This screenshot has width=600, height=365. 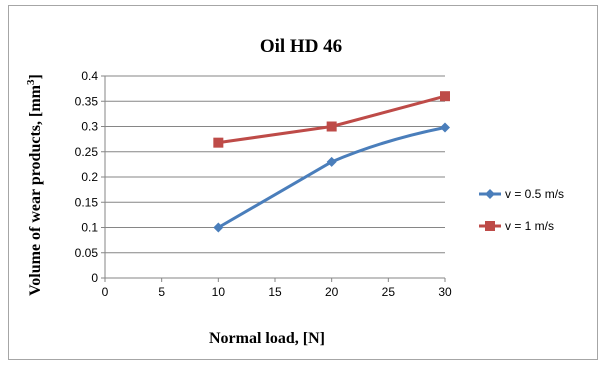 What do you see at coordinates (521, 210) in the screenshot?
I see `legend: v = 0.5 m/s v = 1 m/s` at bounding box center [521, 210].